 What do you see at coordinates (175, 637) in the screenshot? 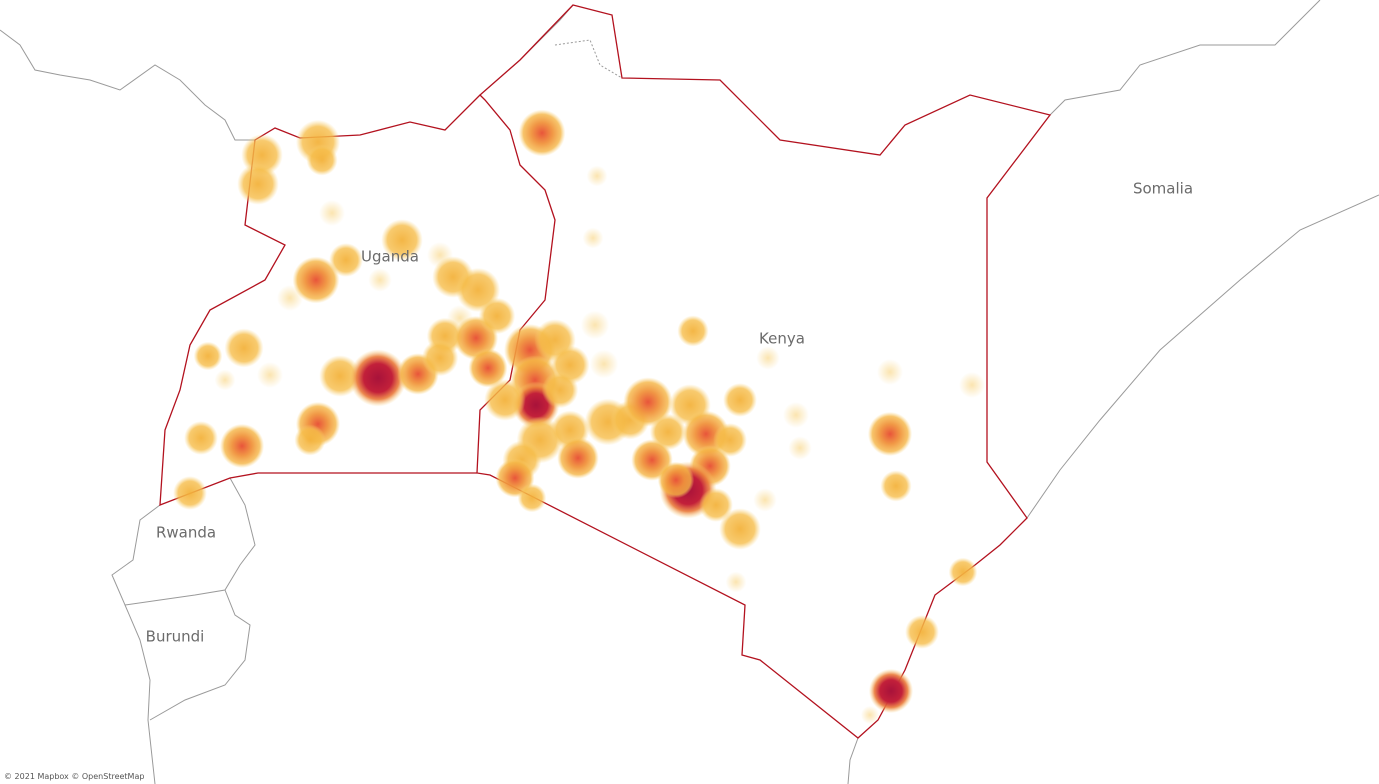
I see `country-label: Burundi` at bounding box center [175, 637].